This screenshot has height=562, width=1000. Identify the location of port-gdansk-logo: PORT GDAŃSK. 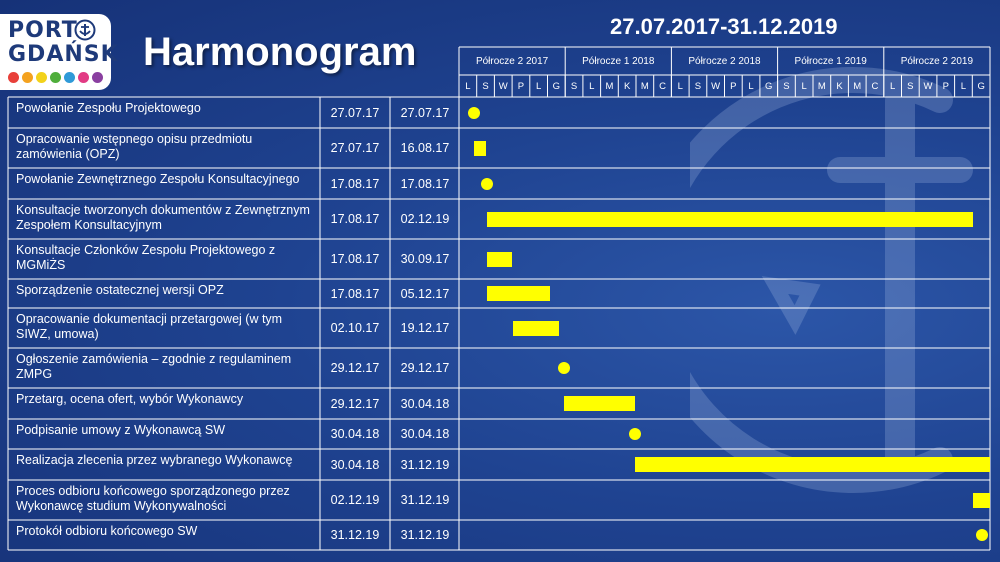
(59, 52).